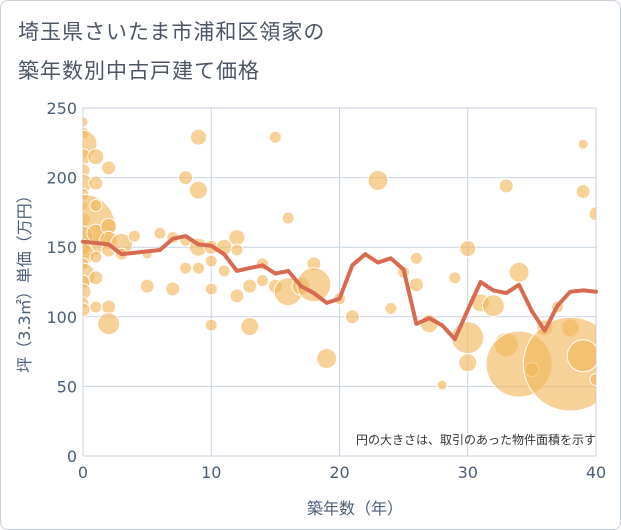 This screenshot has width=621, height=530. What do you see at coordinates (61, 178) in the screenshot?
I see `y-tick-label: 200` at bounding box center [61, 178].